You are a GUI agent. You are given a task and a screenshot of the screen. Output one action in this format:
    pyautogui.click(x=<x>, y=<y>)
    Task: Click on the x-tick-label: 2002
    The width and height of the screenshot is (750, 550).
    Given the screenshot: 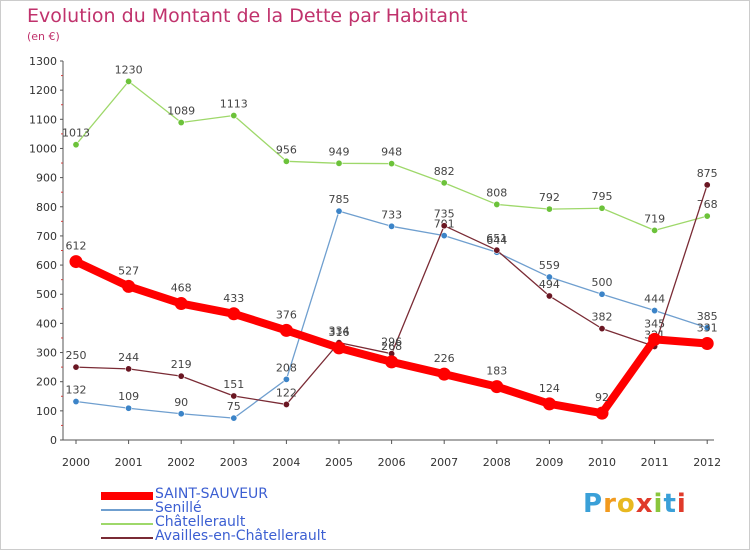 What is the action you would take?
    pyautogui.click(x=181, y=462)
    